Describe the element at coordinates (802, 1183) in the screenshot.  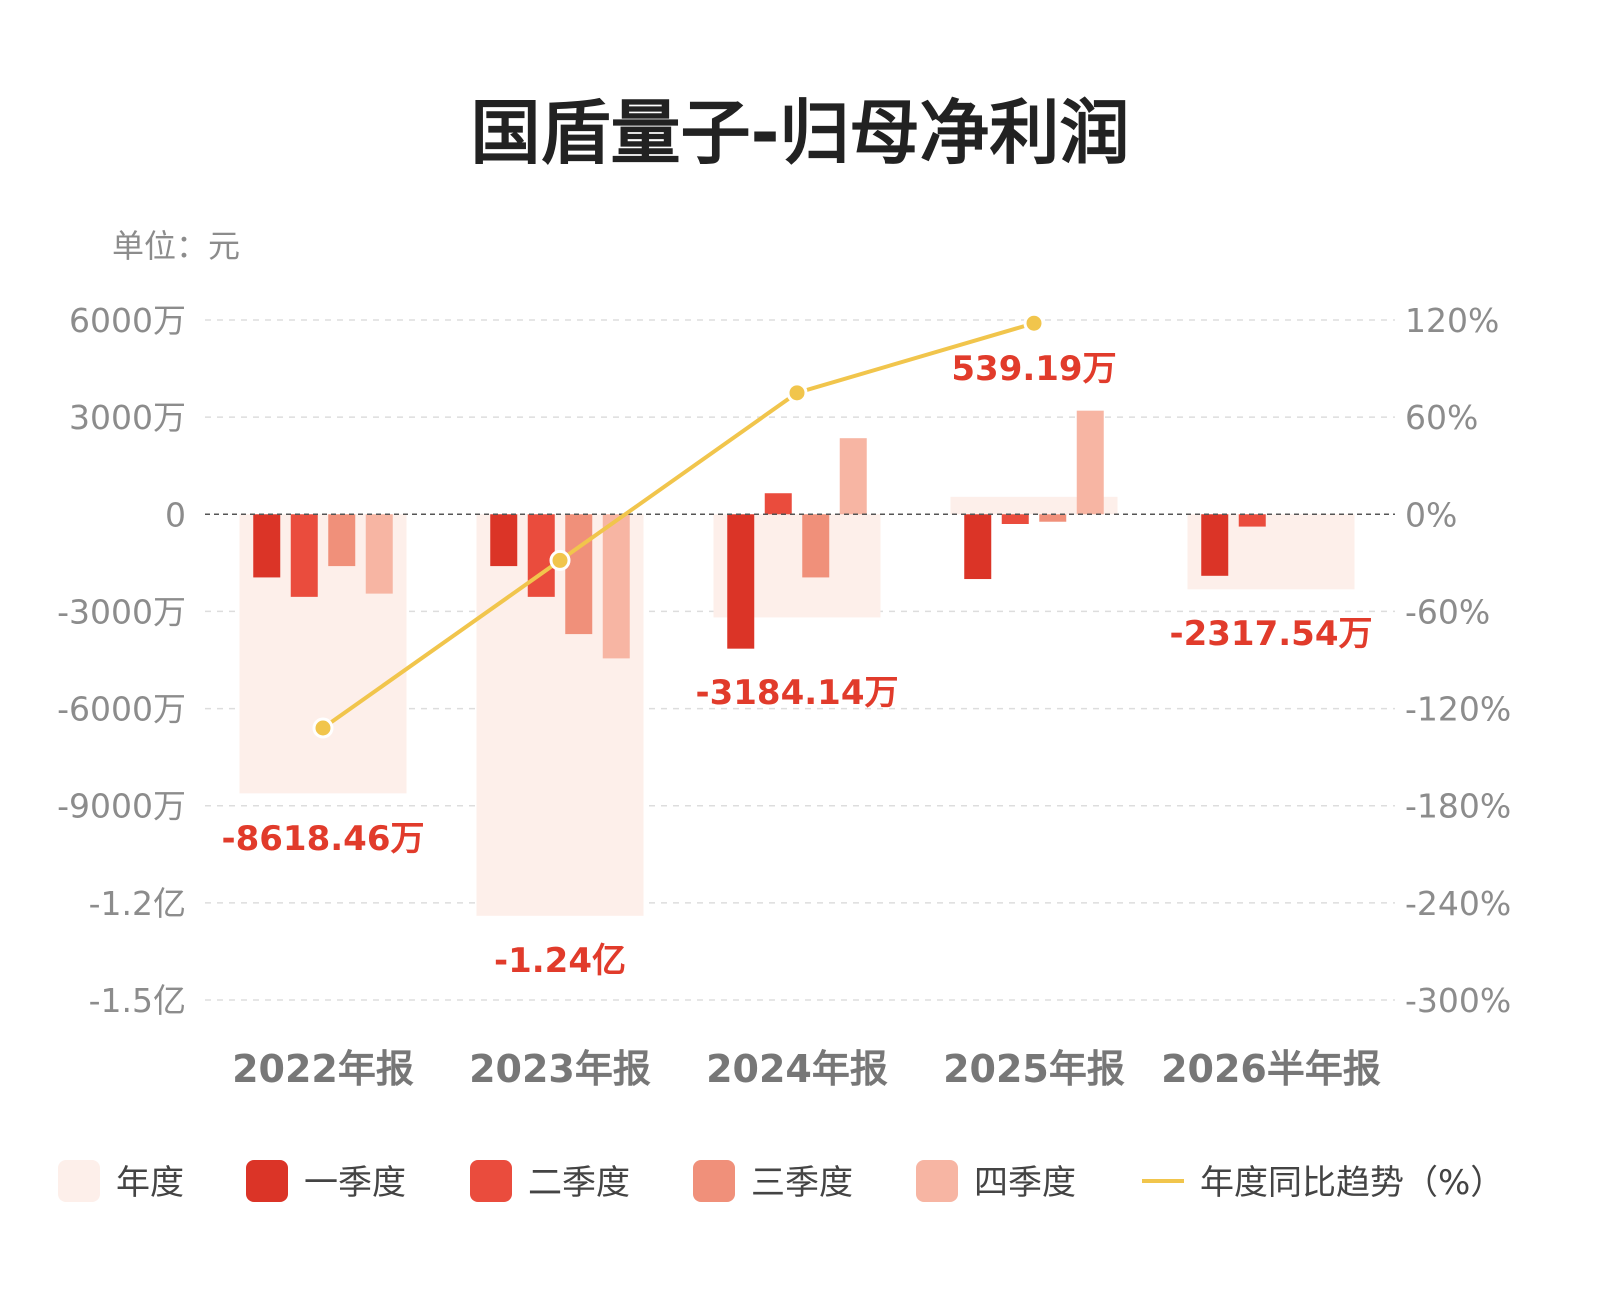
I see `legend-label: 三季度` at that location.